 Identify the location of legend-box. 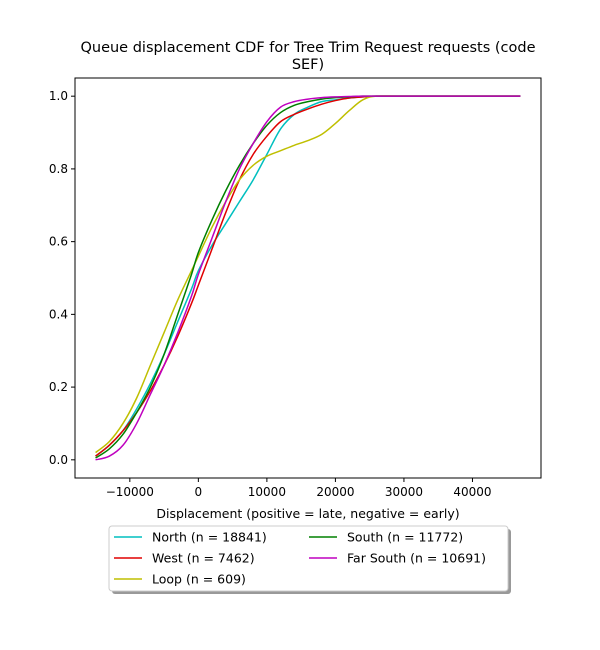
(308, 558).